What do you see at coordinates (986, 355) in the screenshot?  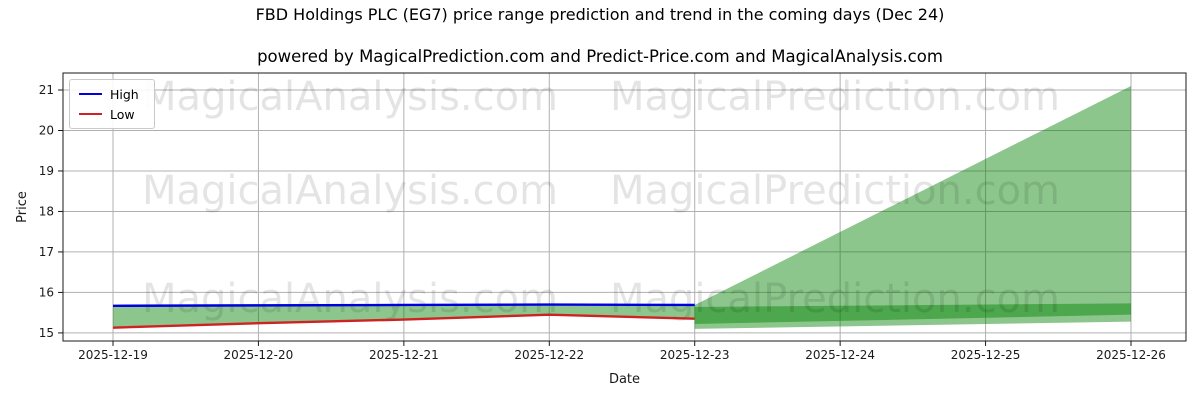 I see `x-tick-label: 2025-12-25` at bounding box center [986, 355].